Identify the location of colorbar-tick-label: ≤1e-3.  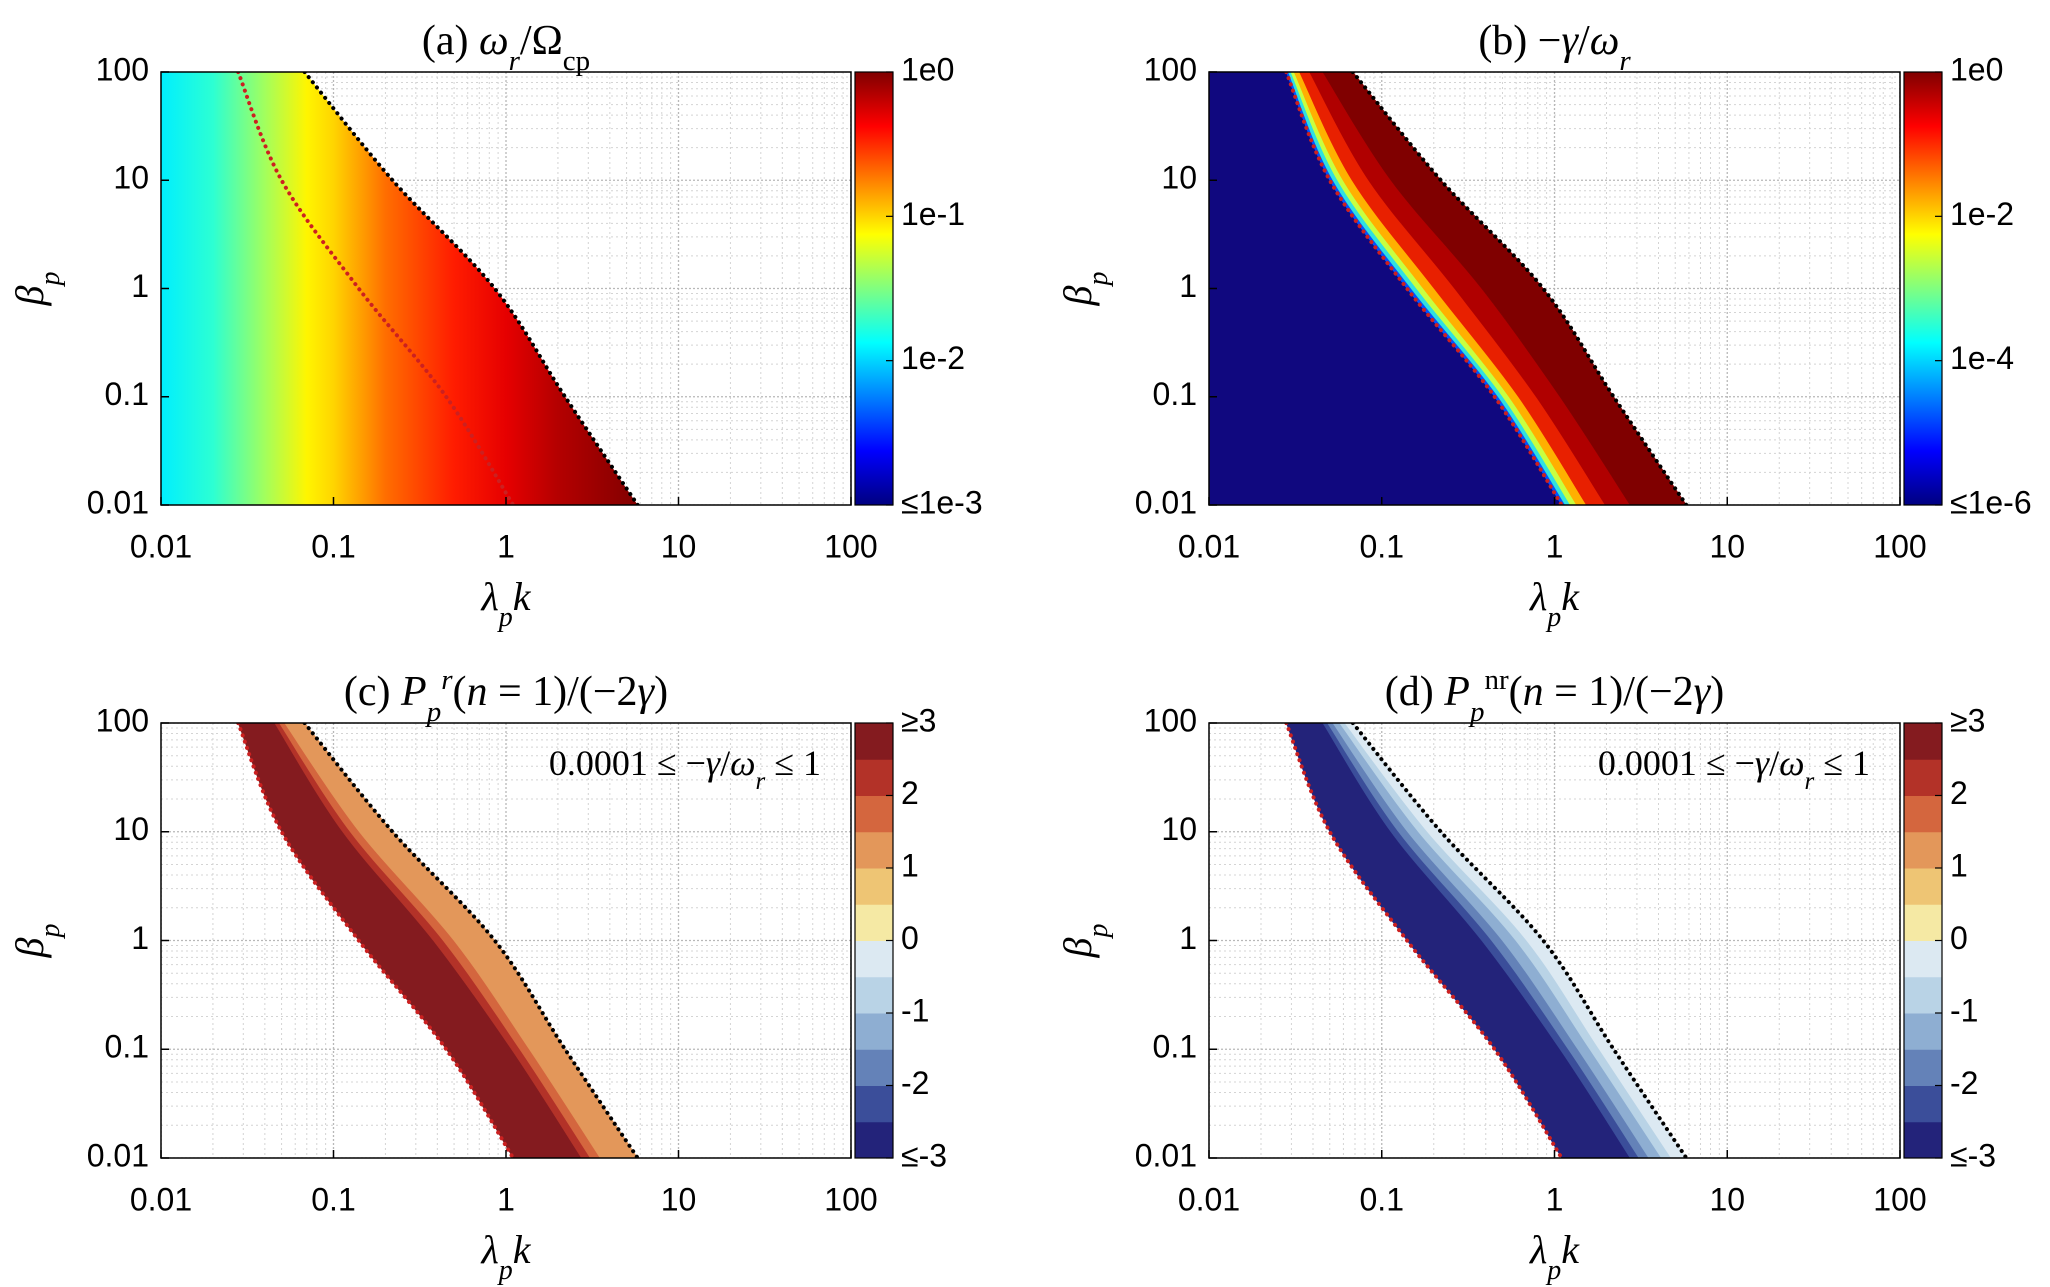
(942, 502).